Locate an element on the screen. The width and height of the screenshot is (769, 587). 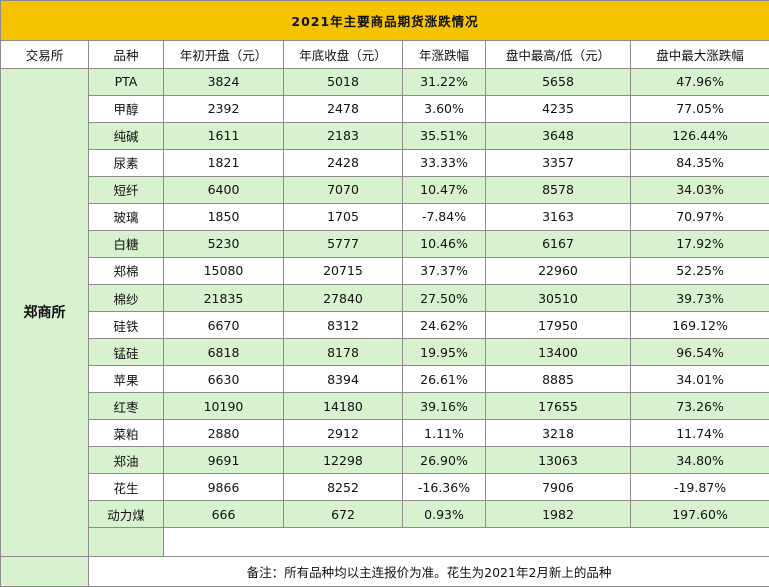
cell-open-price: 15080 is located at coordinates (223, 271).